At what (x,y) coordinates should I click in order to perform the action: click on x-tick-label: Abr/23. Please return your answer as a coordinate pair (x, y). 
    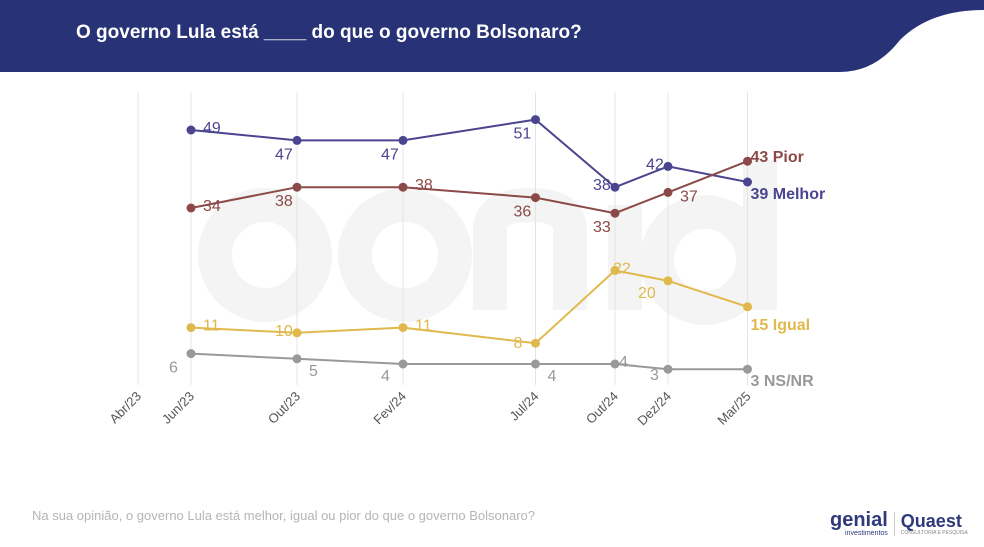
    Looking at the image, I should click on (125, 408).